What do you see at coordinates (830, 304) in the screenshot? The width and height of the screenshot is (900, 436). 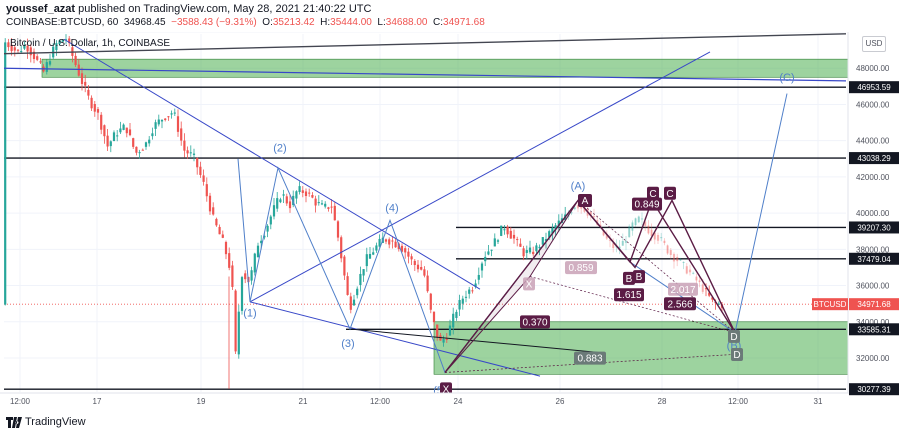 I see `symbol-tag: BTCUSD` at bounding box center [830, 304].